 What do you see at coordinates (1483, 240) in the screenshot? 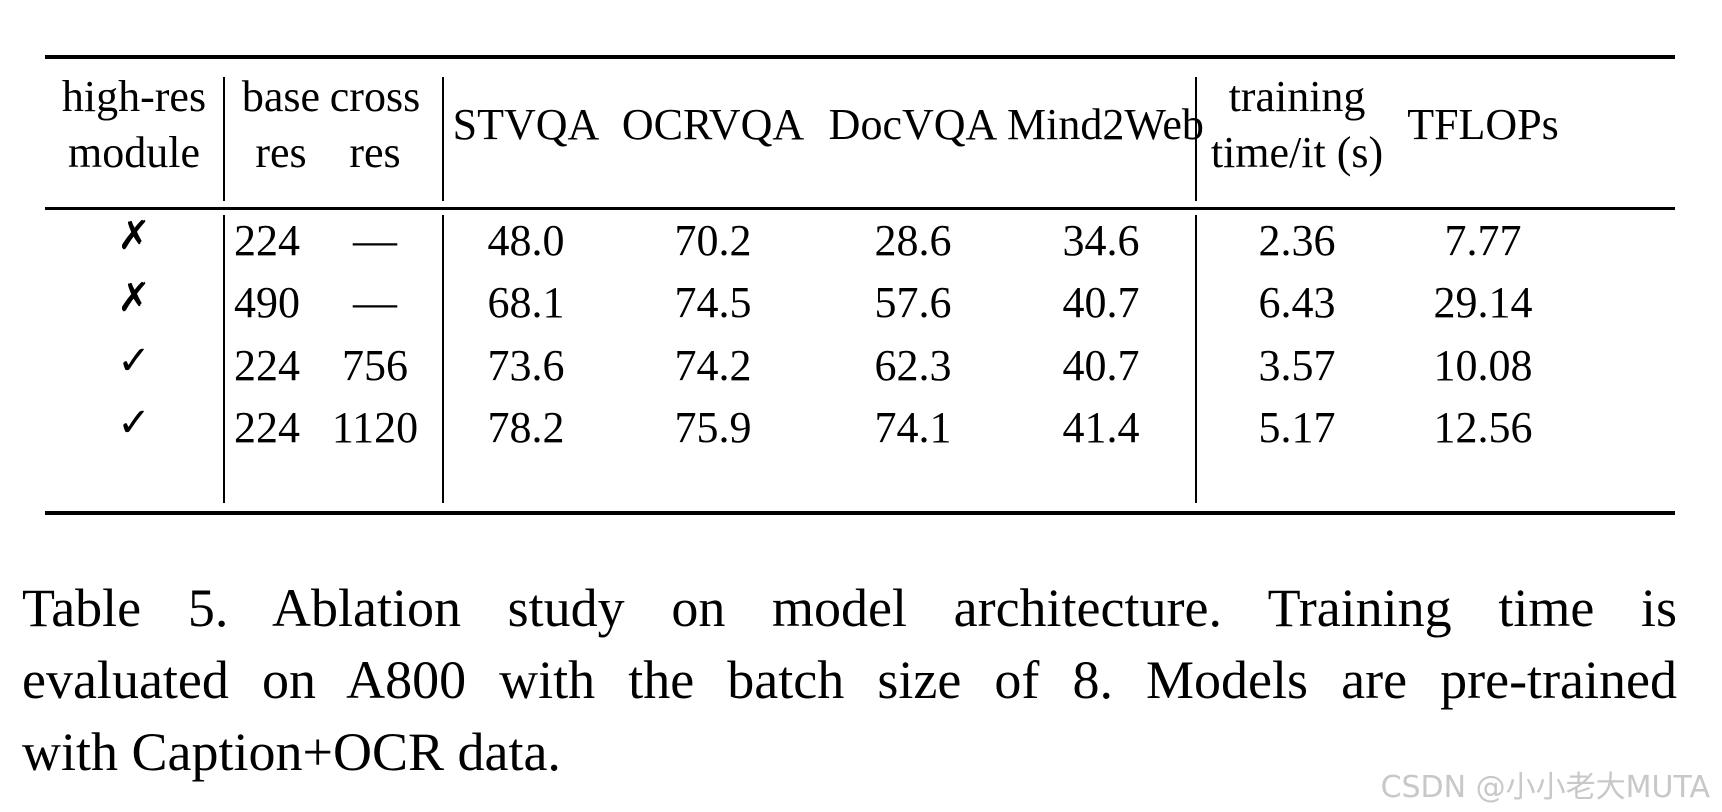
I see `table-row-1-tflops: 7.77` at bounding box center [1483, 240].